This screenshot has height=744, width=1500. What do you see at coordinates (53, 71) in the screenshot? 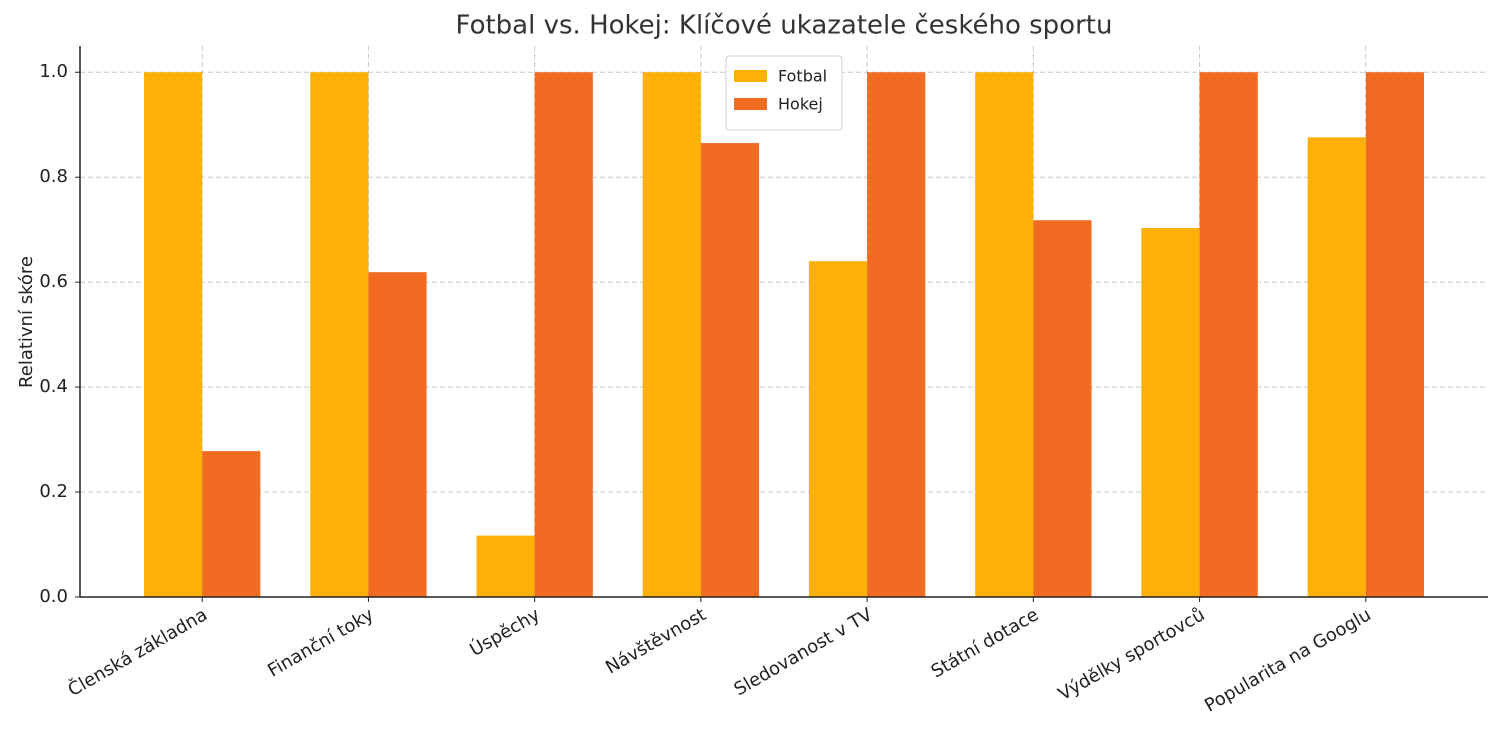
I see `y-tick-label: 1.0` at bounding box center [53, 71].